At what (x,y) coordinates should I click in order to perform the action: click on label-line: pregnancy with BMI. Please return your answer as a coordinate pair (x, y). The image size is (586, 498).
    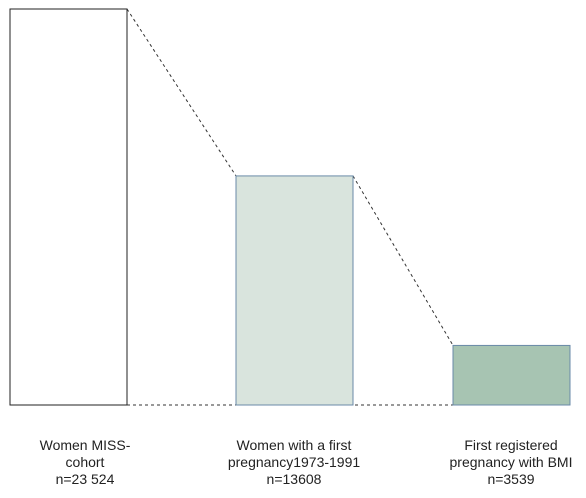
    Looking at the image, I should click on (511, 462).